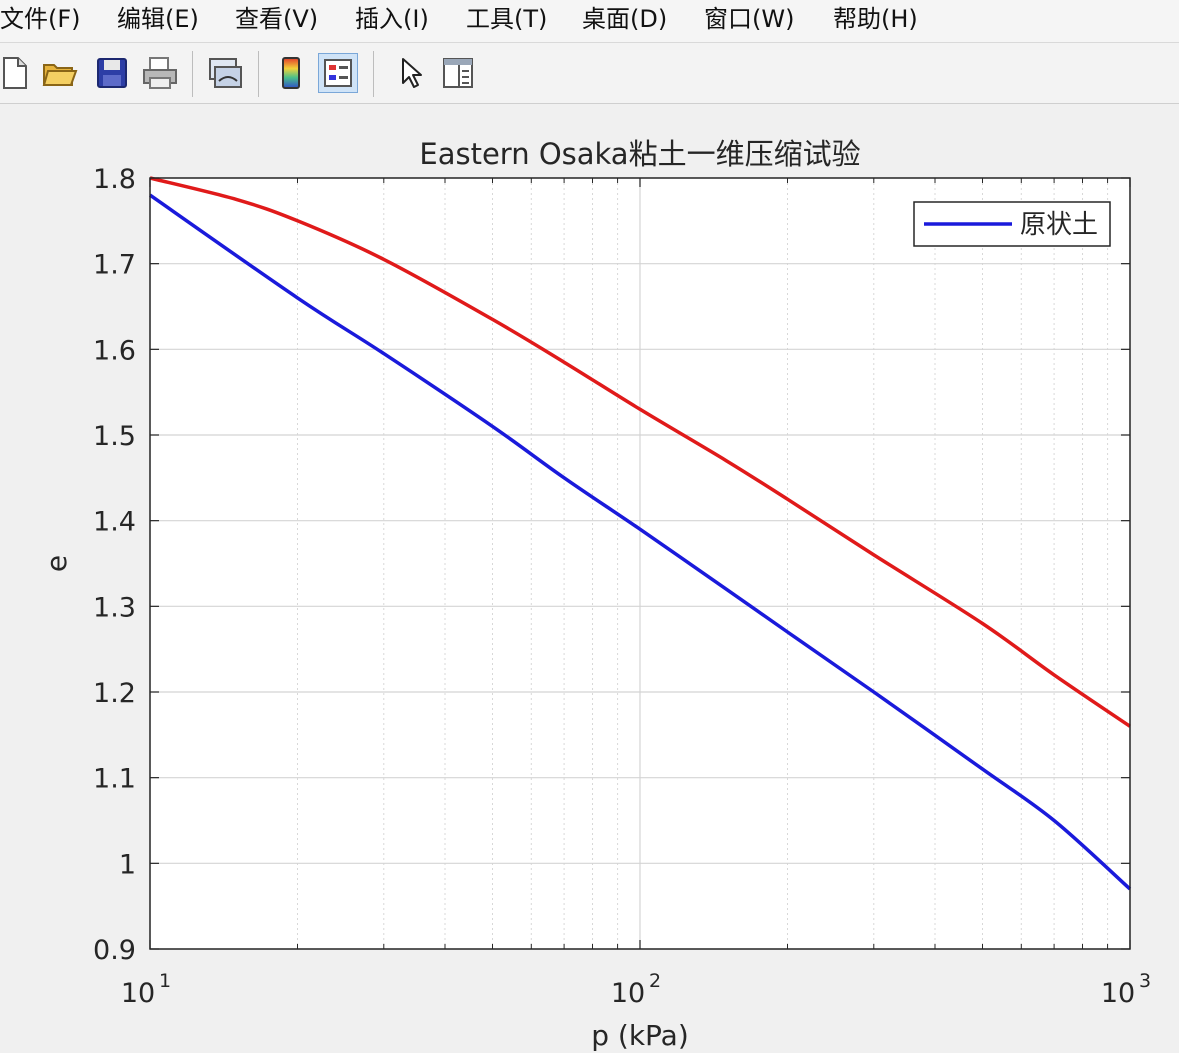 Image resolution: width=1179 pixels, height=1053 pixels. I want to click on save-icon, so click(112, 73).